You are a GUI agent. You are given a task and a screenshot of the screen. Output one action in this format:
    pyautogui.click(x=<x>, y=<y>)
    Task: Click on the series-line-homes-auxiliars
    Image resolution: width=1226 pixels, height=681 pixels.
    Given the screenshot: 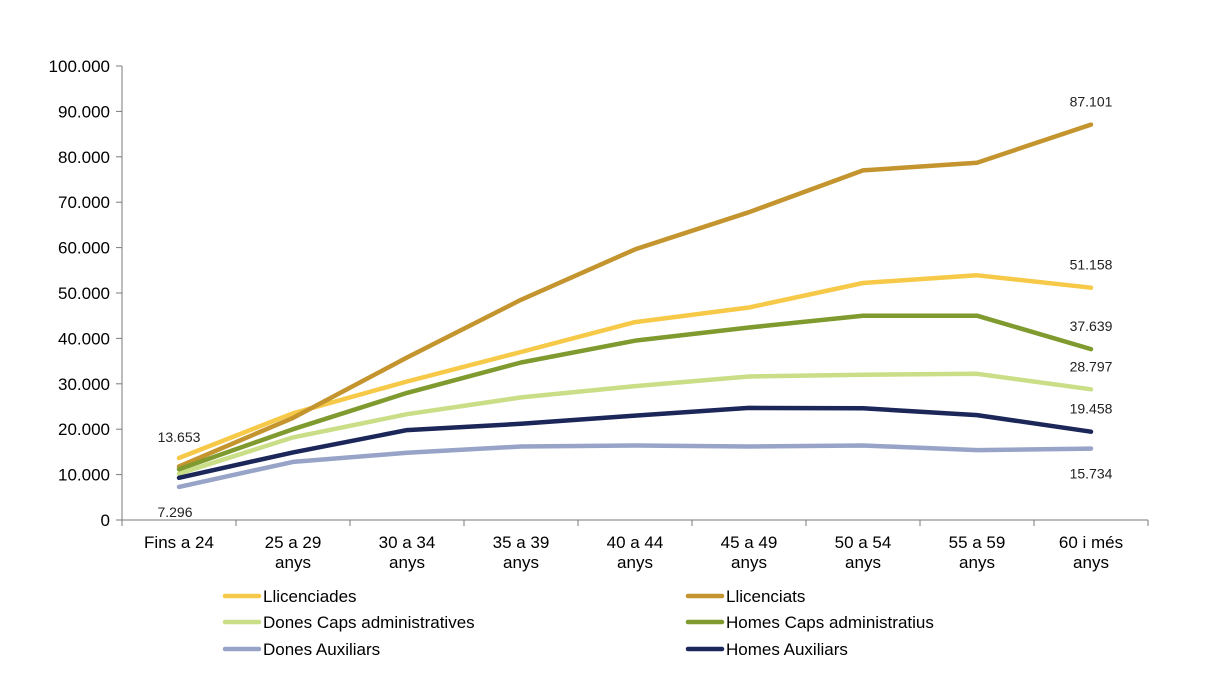 What is the action you would take?
    pyautogui.click(x=635, y=443)
    